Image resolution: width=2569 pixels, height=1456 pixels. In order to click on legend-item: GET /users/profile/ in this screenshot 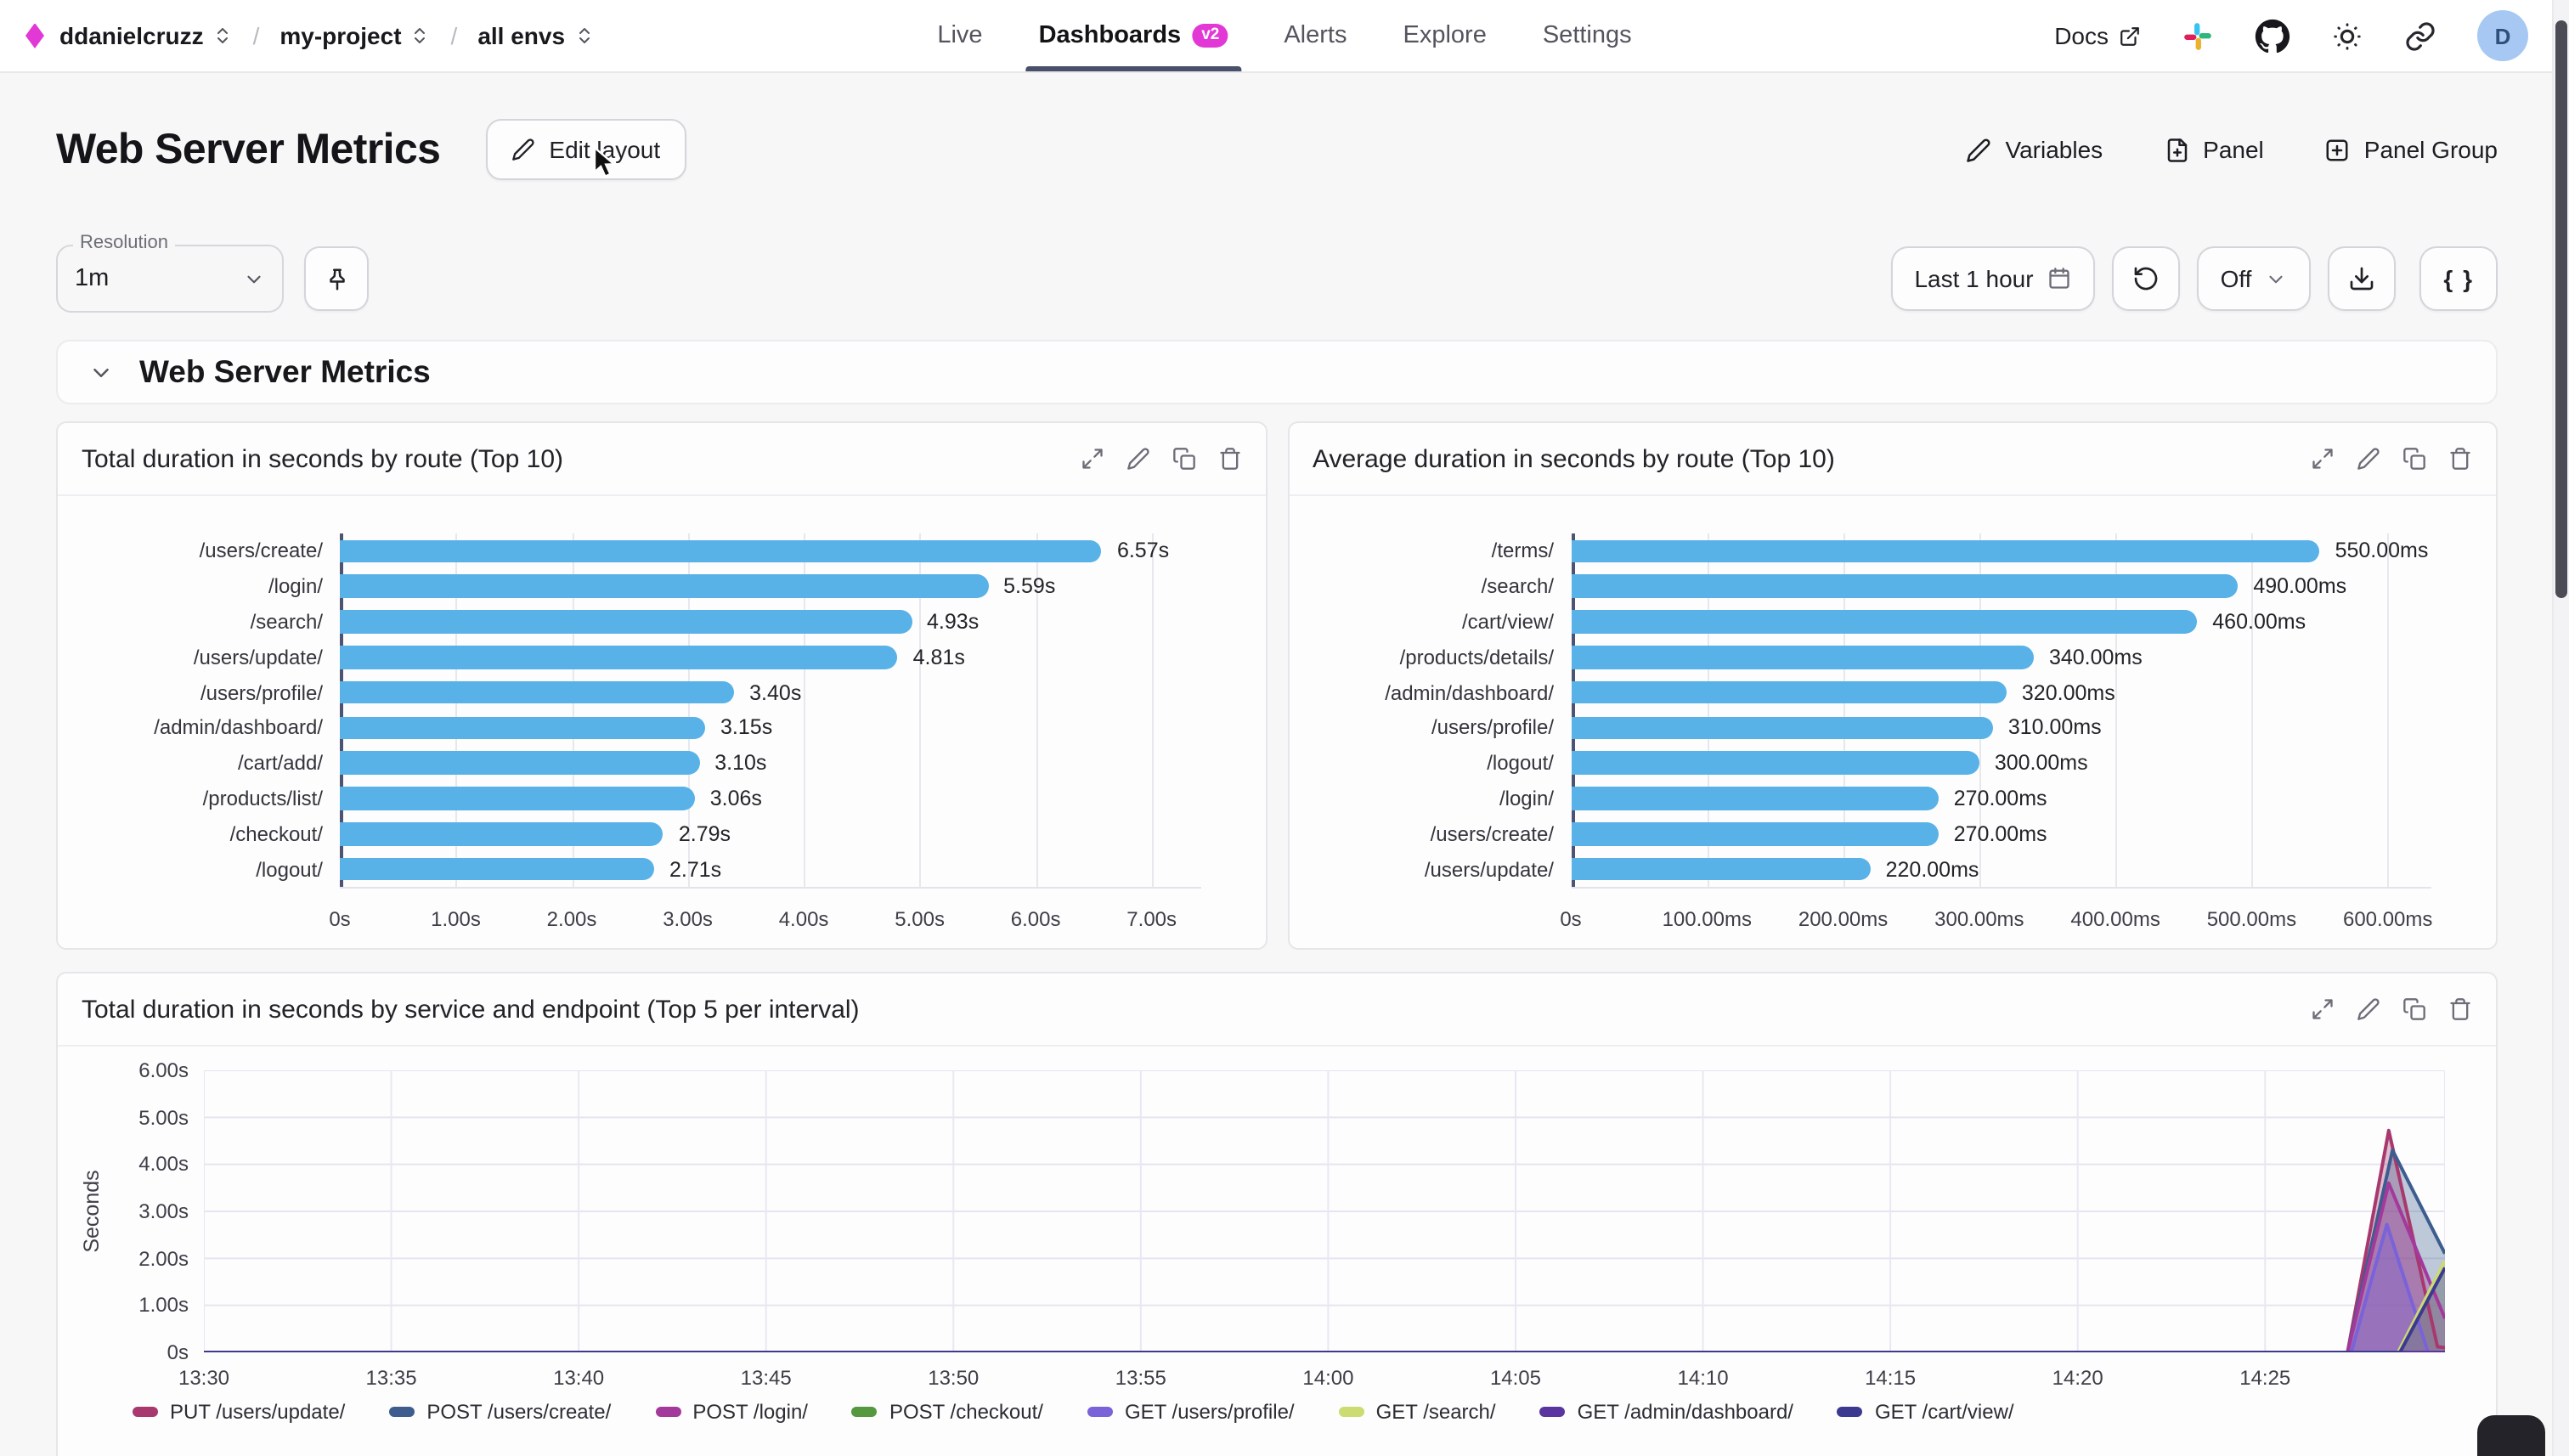, I will do `click(1191, 1412)`.